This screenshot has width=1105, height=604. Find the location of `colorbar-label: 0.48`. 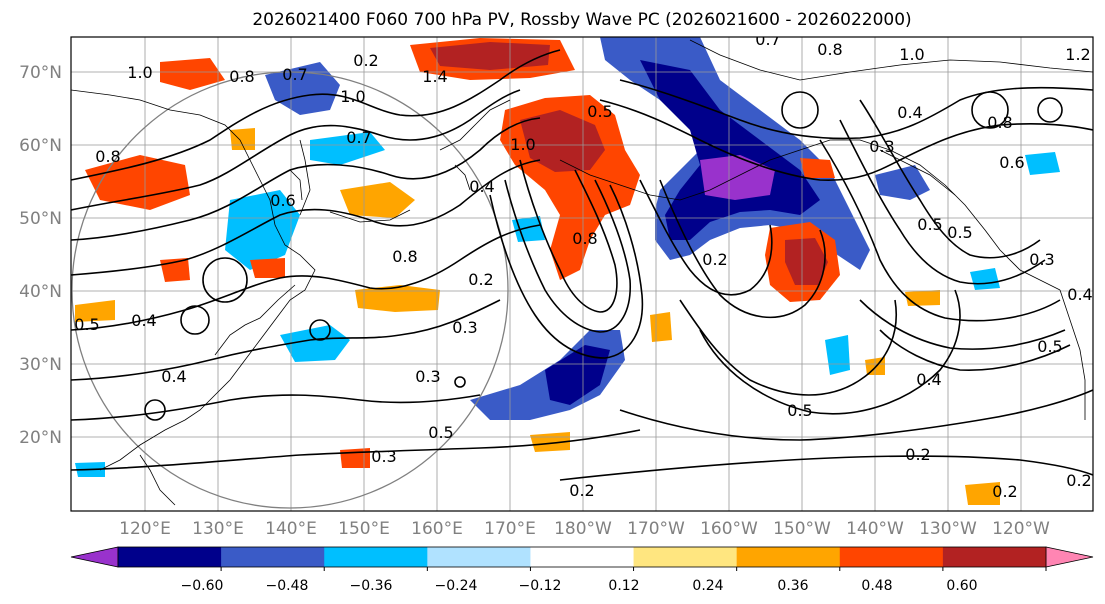

colorbar-label: 0.48 is located at coordinates (876, 586).